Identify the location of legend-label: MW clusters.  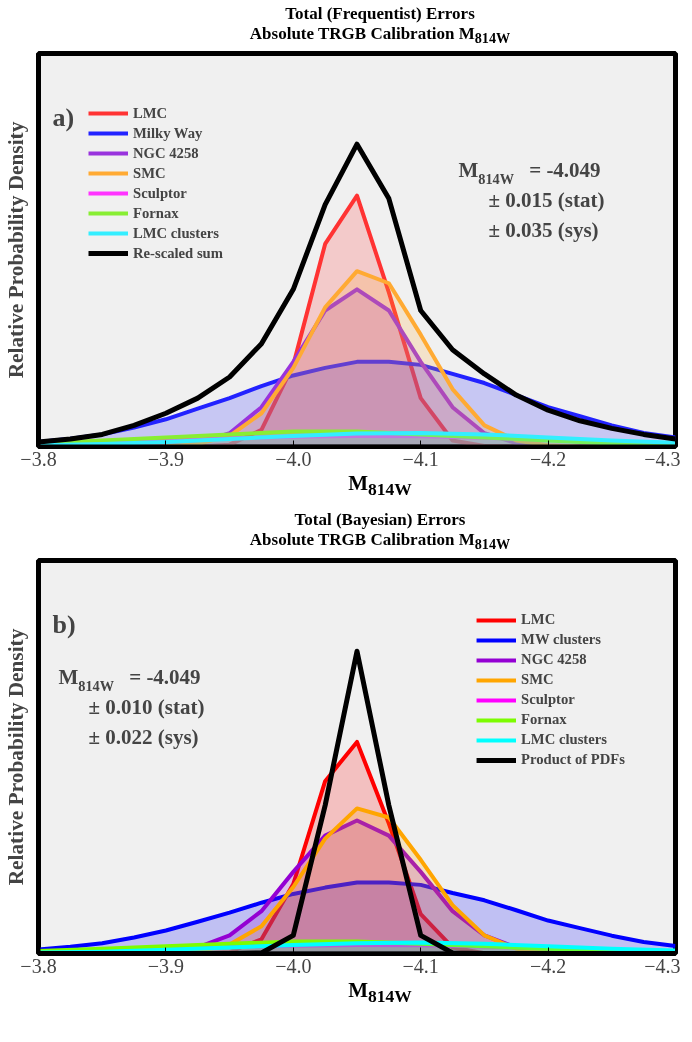
(561, 640).